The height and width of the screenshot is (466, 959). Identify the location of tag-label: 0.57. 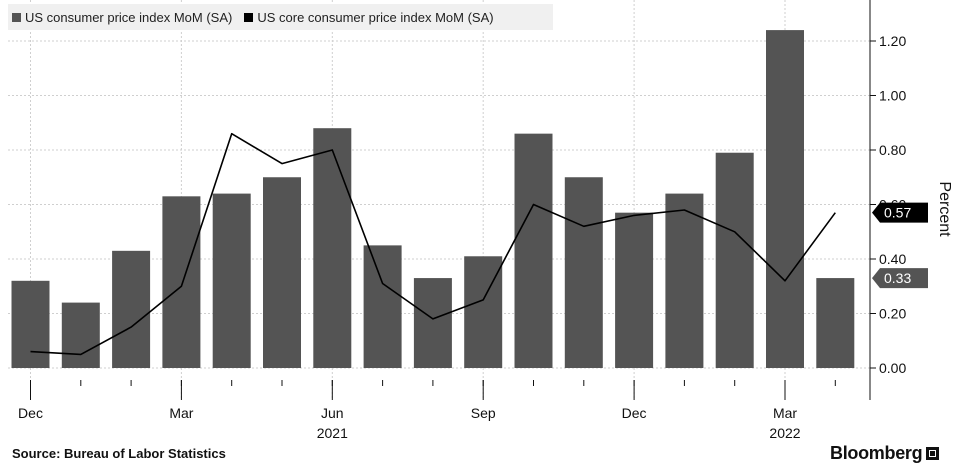
(897, 213).